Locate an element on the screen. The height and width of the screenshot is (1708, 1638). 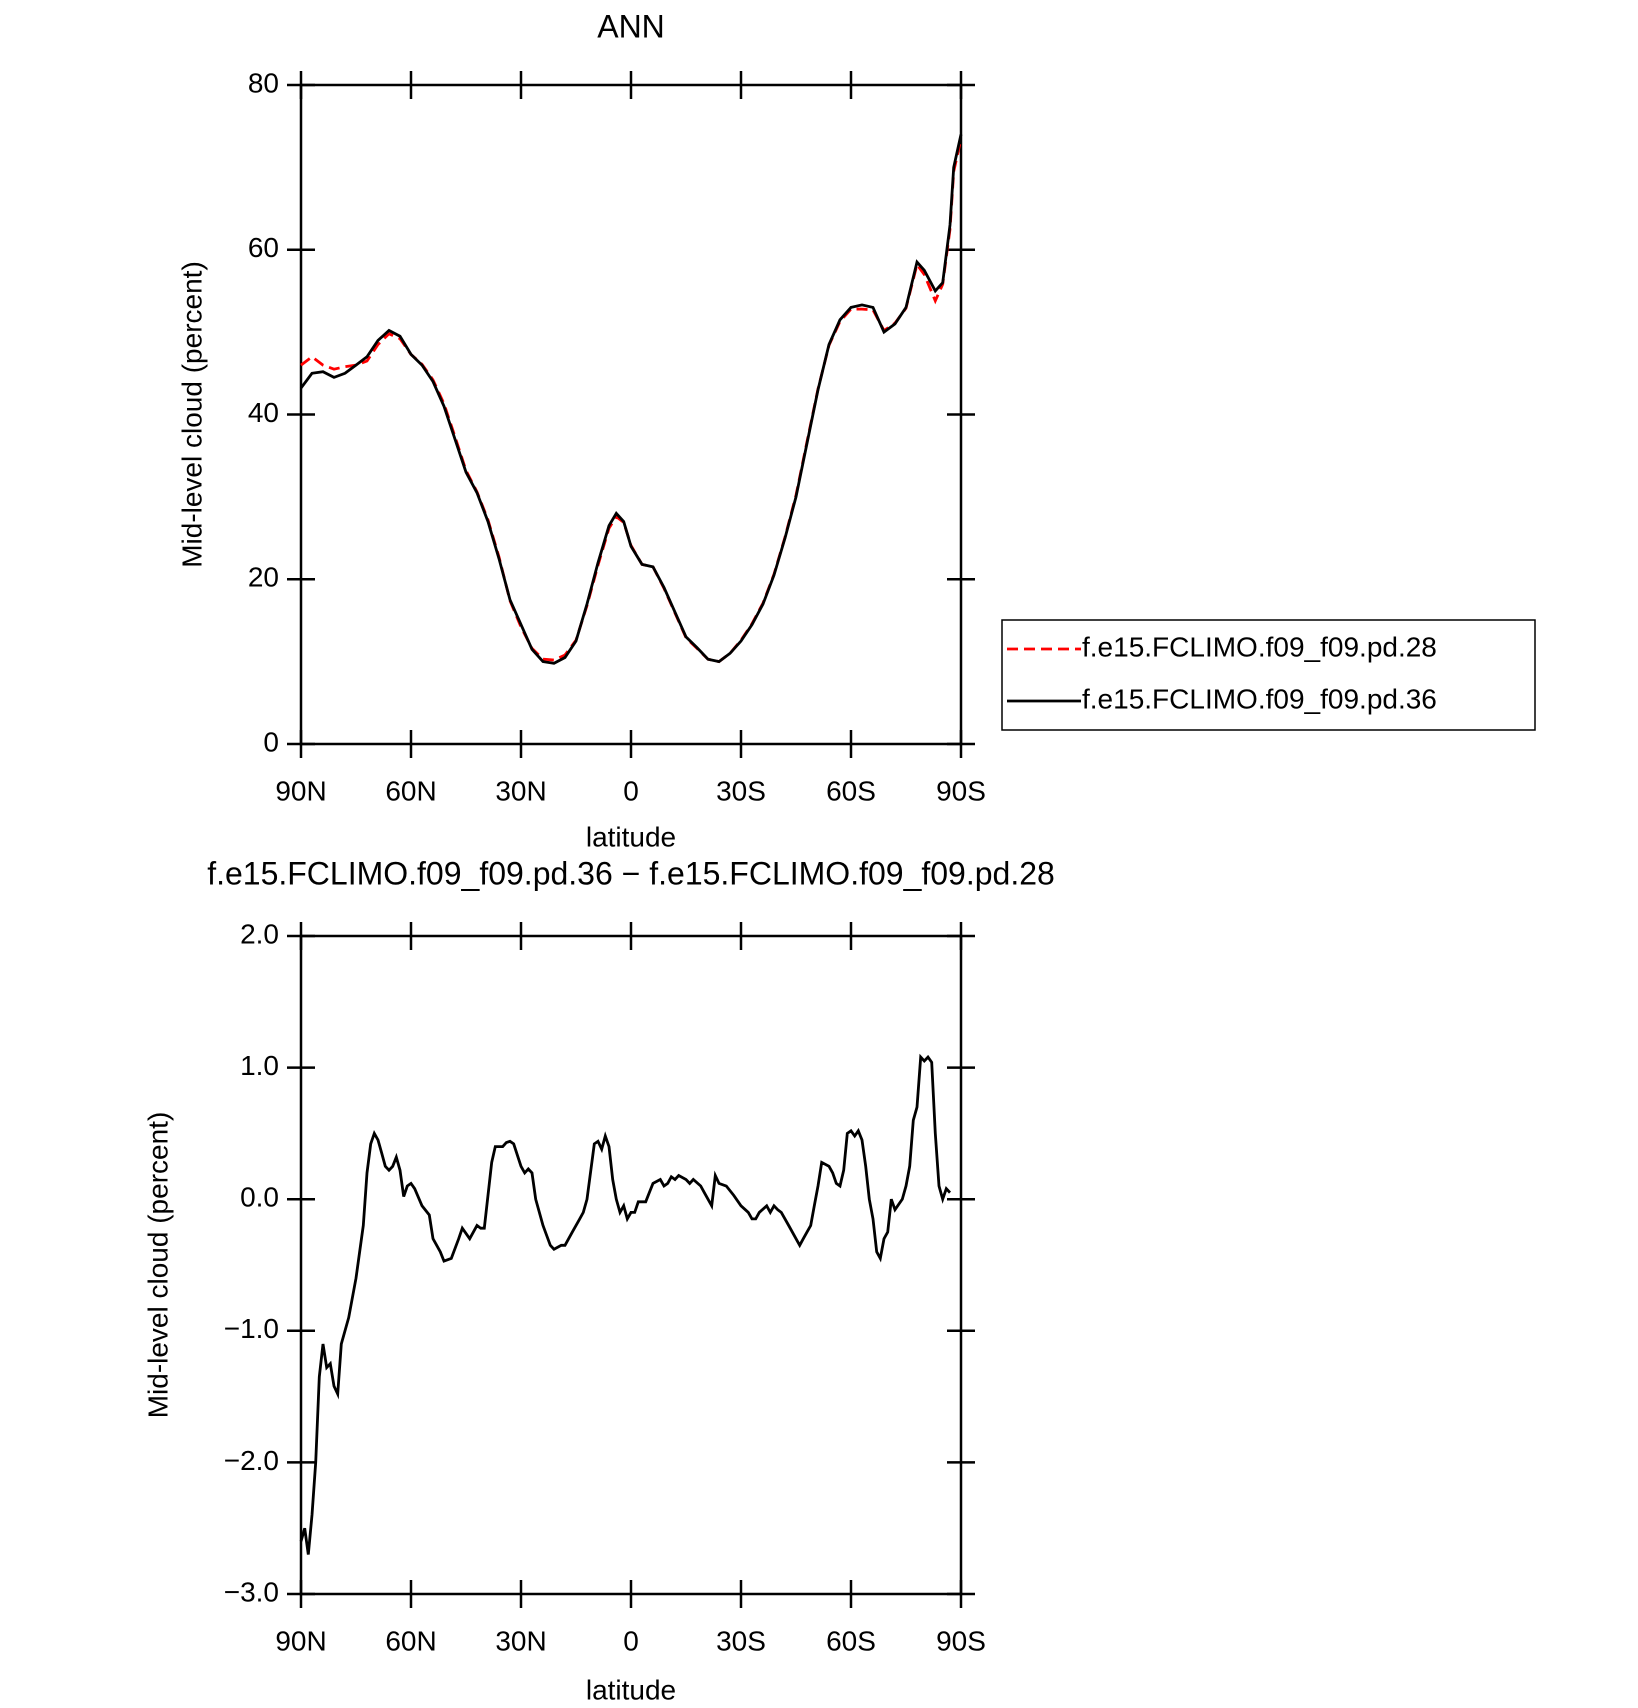
y-tick-label: 2.0 is located at coordinates (259, 933).